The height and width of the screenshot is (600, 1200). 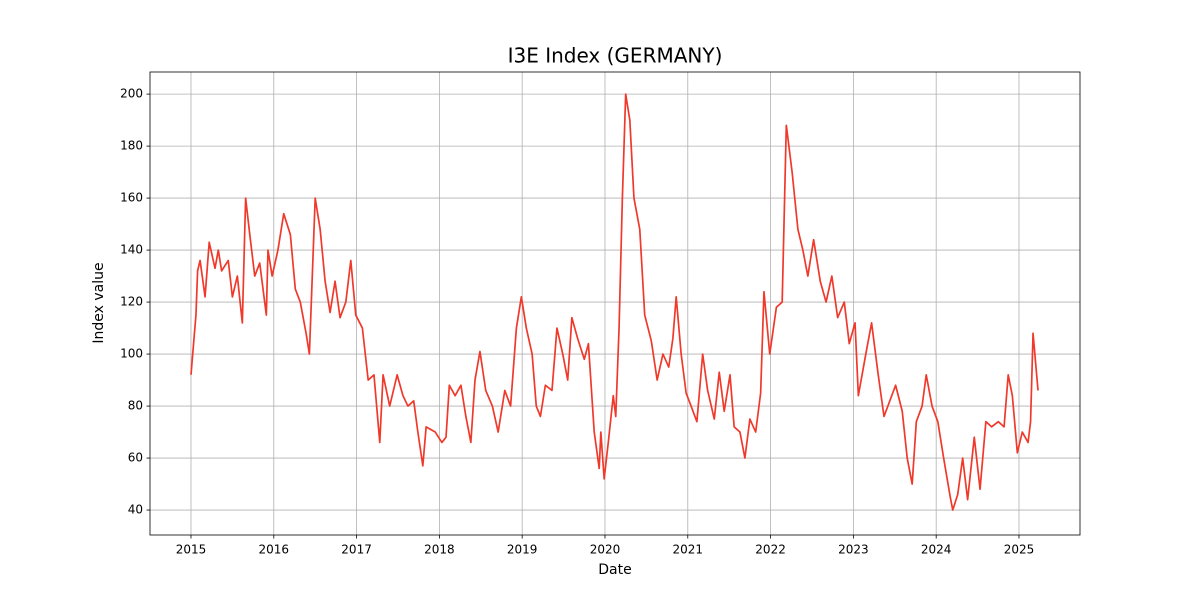 What do you see at coordinates (191, 550) in the screenshot?
I see `x-tick-label: 2015` at bounding box center [191, 550].